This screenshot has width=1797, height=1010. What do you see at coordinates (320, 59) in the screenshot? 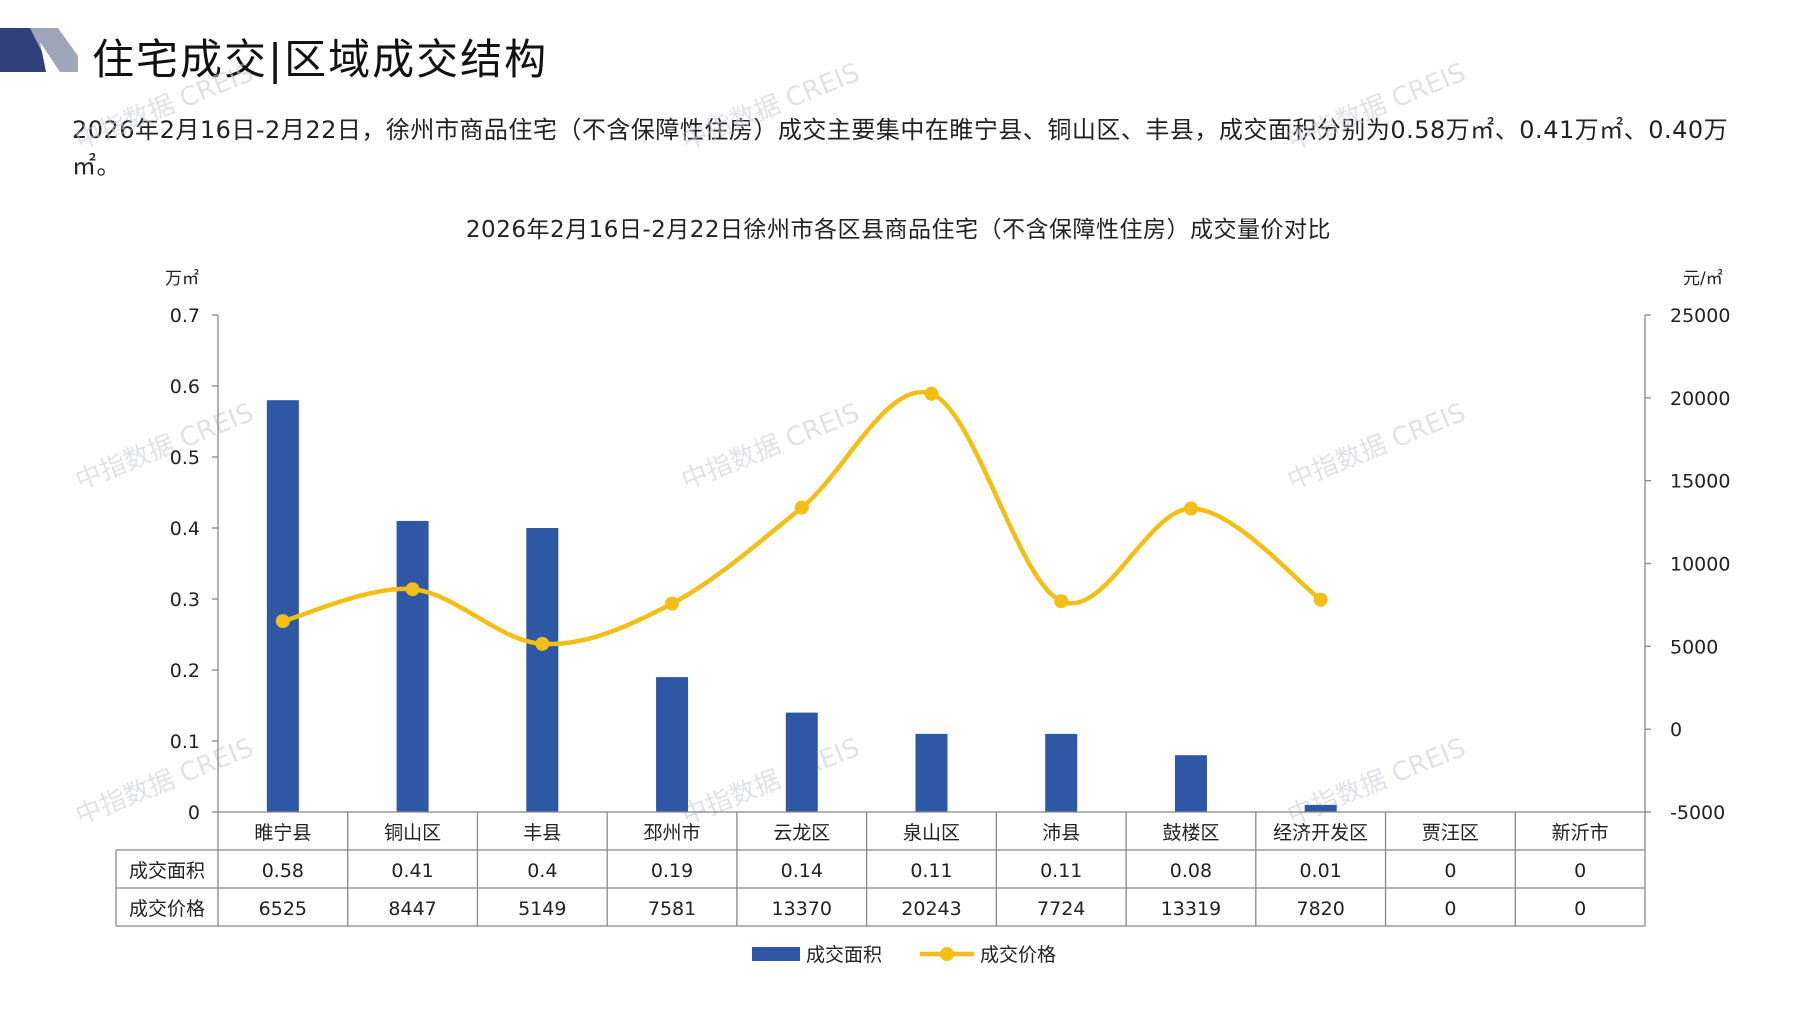
I see `page-title: 住宅成交|区域成交结构` at bounding box center [320, 59].